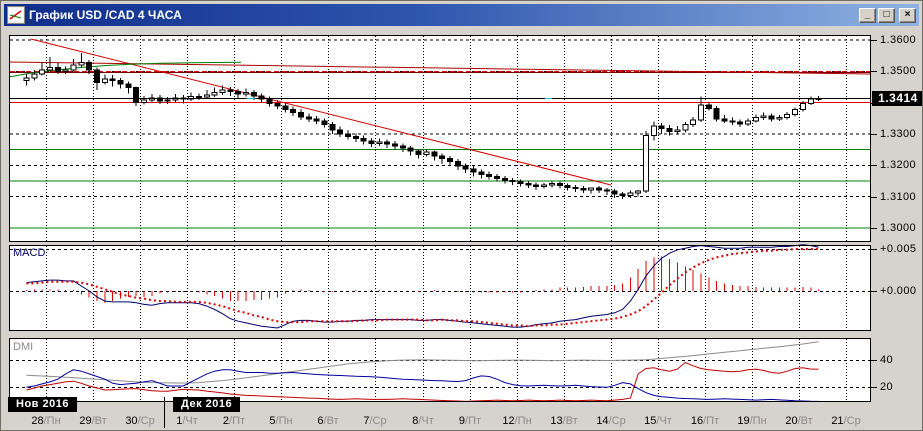 The image size is (923, 431). I want to click on current-price-tag: 1.3414, so click(897, 98).